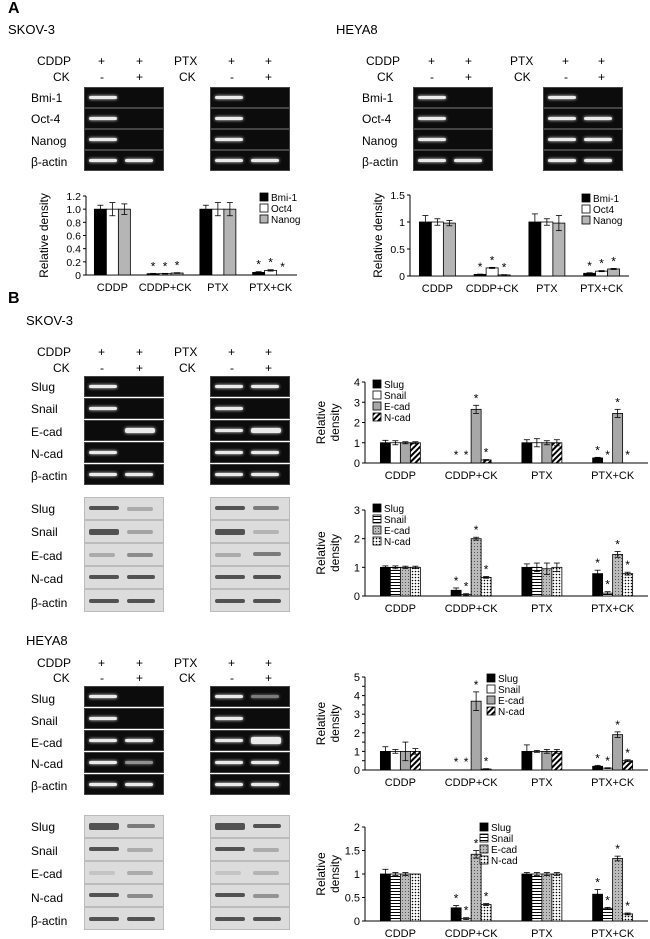 This screenshot has height=939, width=650. What do you see at coordinates (285, 220) in the screenshot?
I see `legend-label: Nanog` at bounding box center [285, 220].